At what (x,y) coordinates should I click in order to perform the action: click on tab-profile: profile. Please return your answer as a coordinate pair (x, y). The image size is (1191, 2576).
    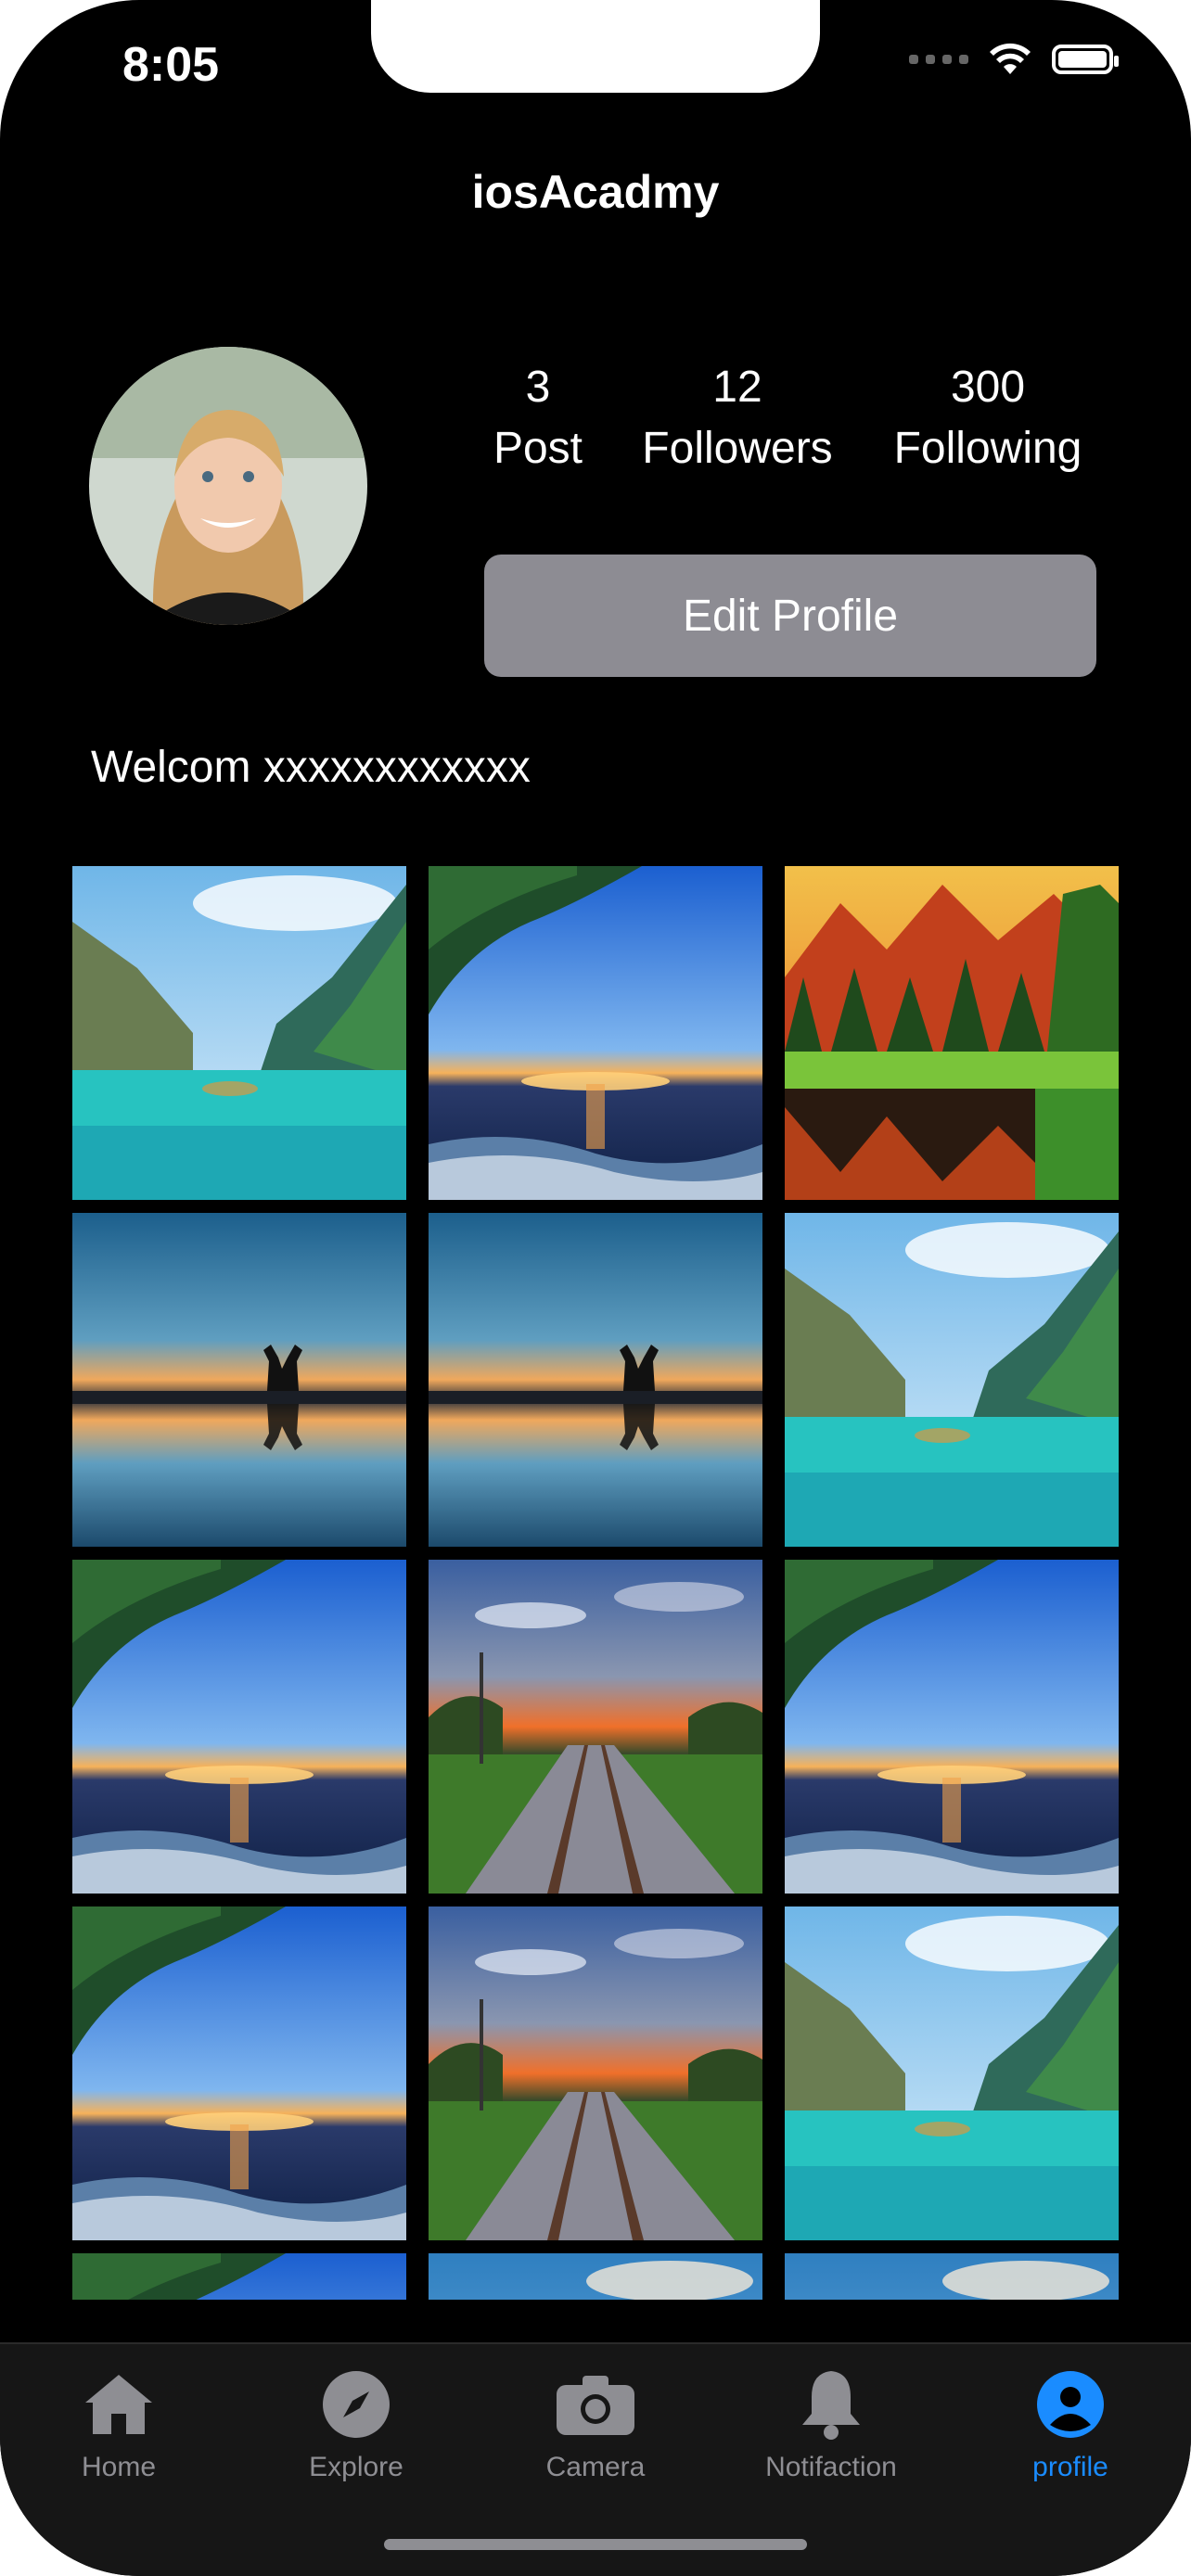
    Looking at the image, I should click on (1070, 2423).